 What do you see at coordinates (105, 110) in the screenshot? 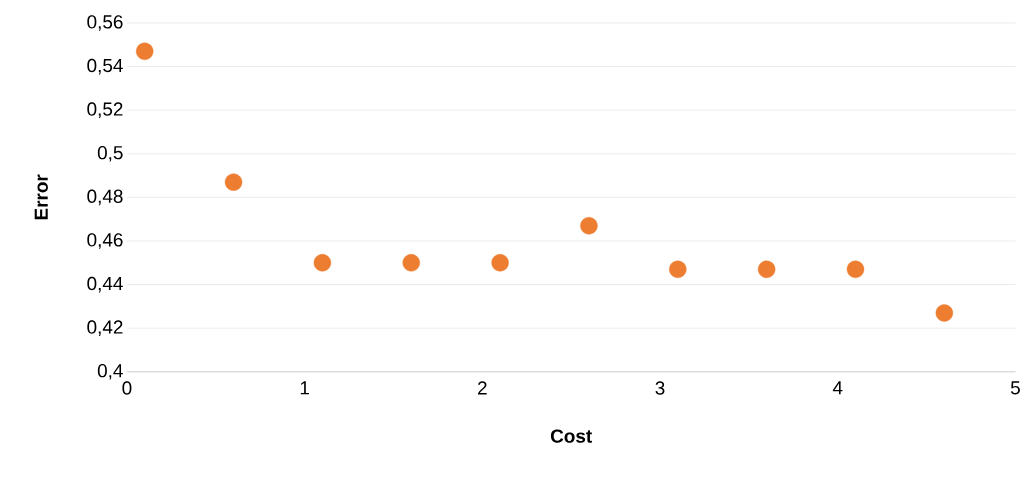
I see `y-tick-label: 0,52` at bounding box center [105, 110].